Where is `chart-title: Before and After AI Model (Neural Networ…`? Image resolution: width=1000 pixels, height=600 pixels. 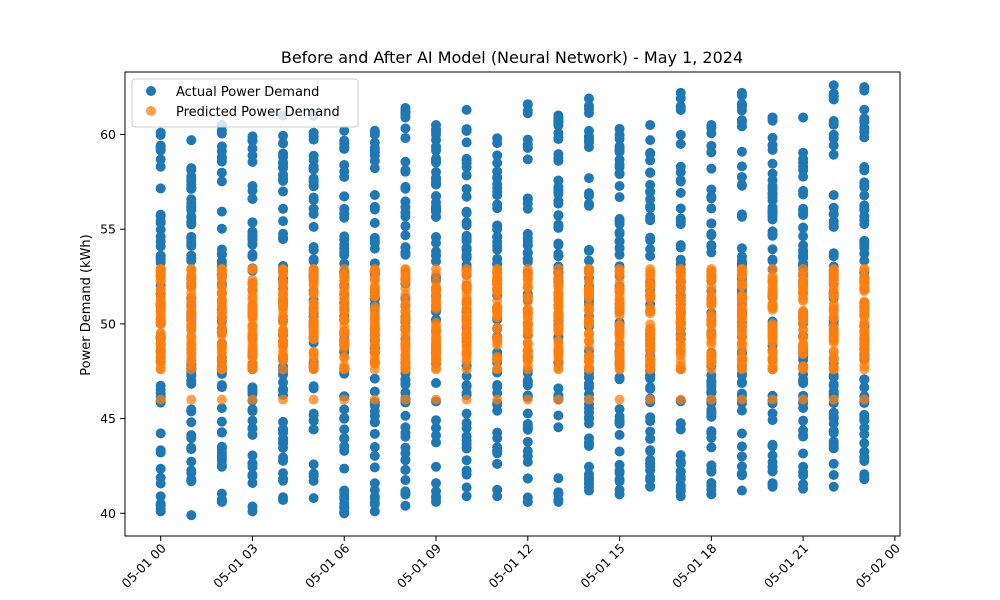
chart-title: Before and After AI Model (Neural Networ… is located at coordinates (512, 57).